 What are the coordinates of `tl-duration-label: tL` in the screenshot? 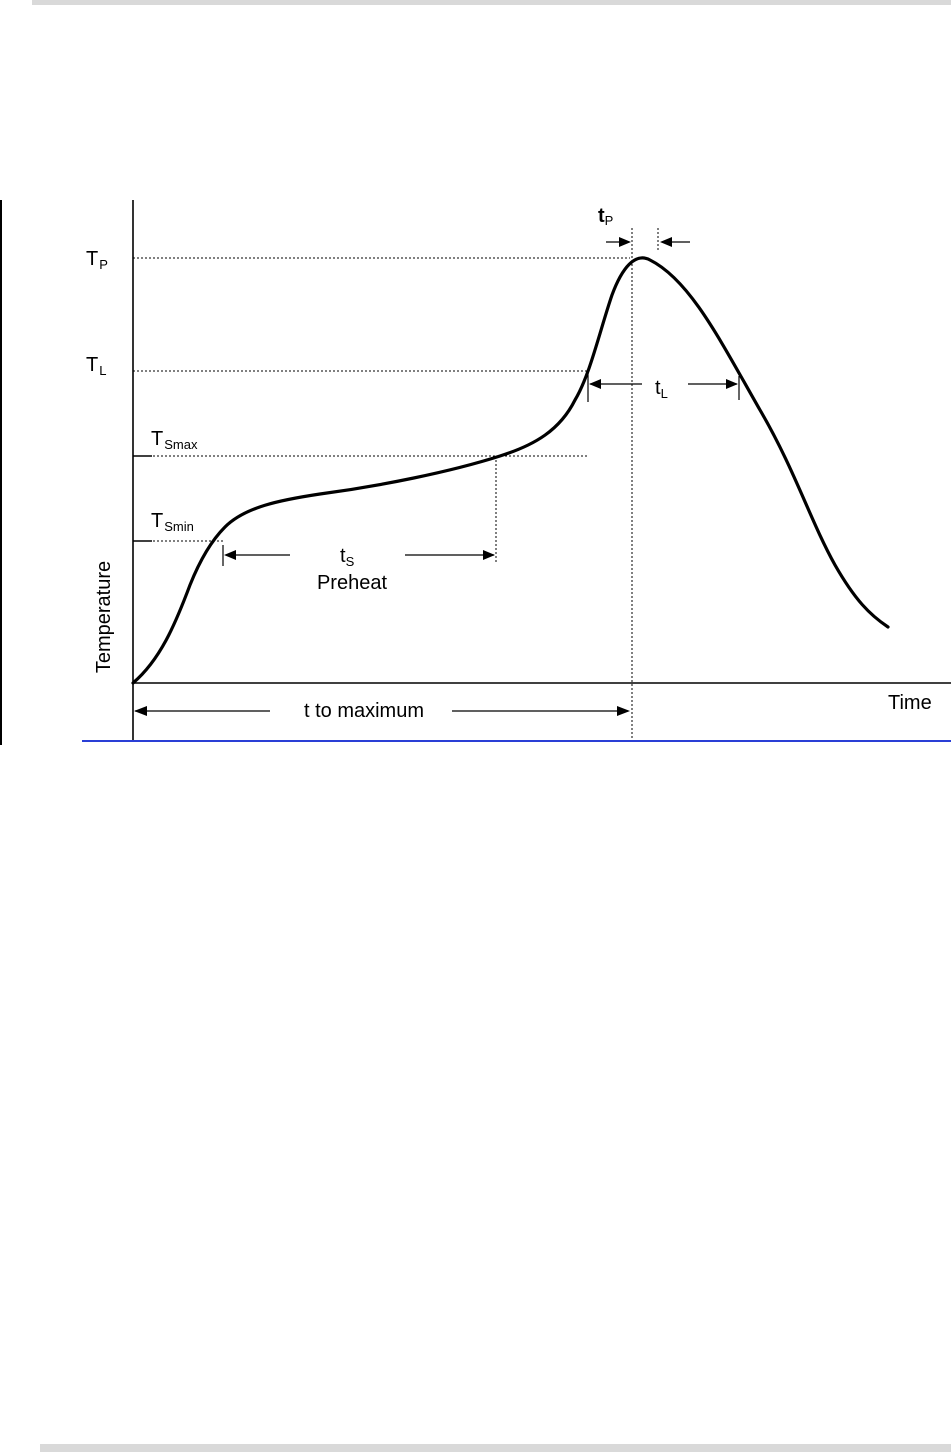 It's located at (661, 389).